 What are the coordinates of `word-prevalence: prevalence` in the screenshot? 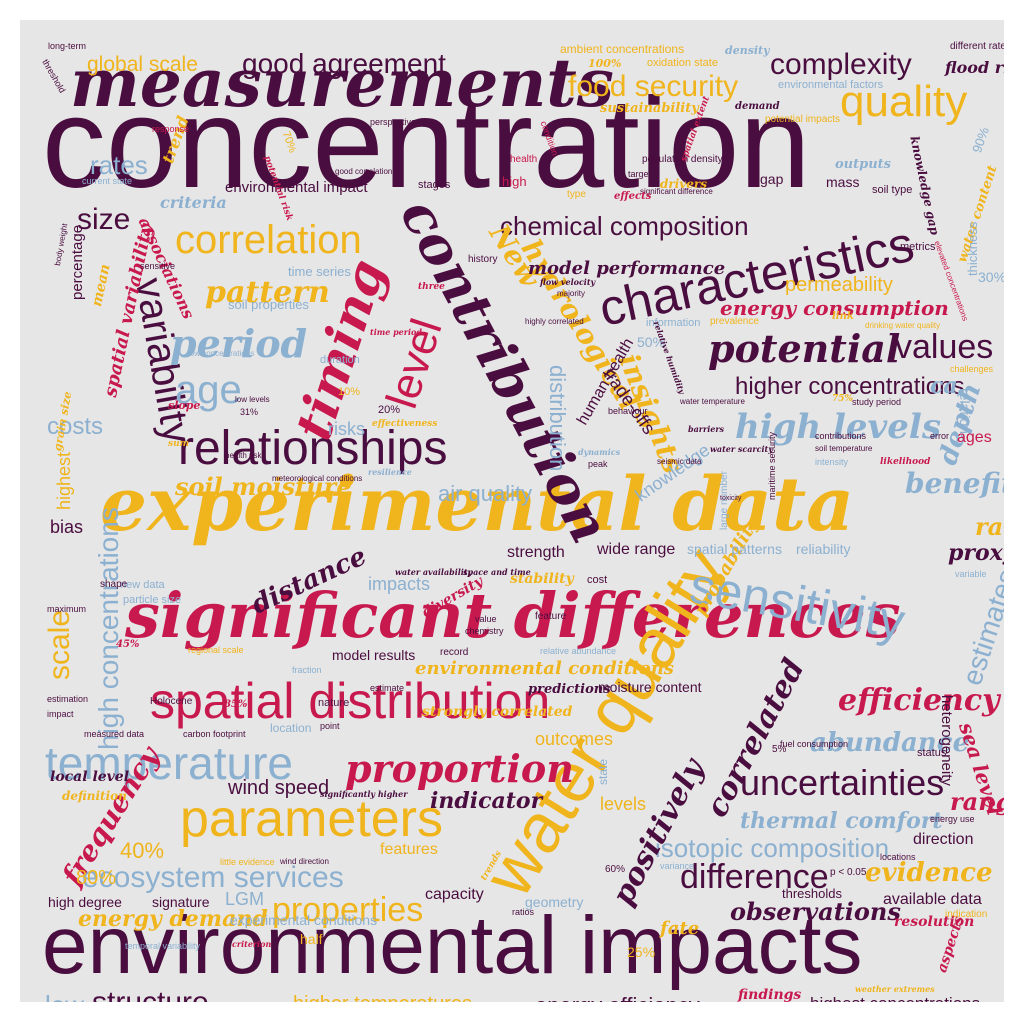 It's located at (734, 321).